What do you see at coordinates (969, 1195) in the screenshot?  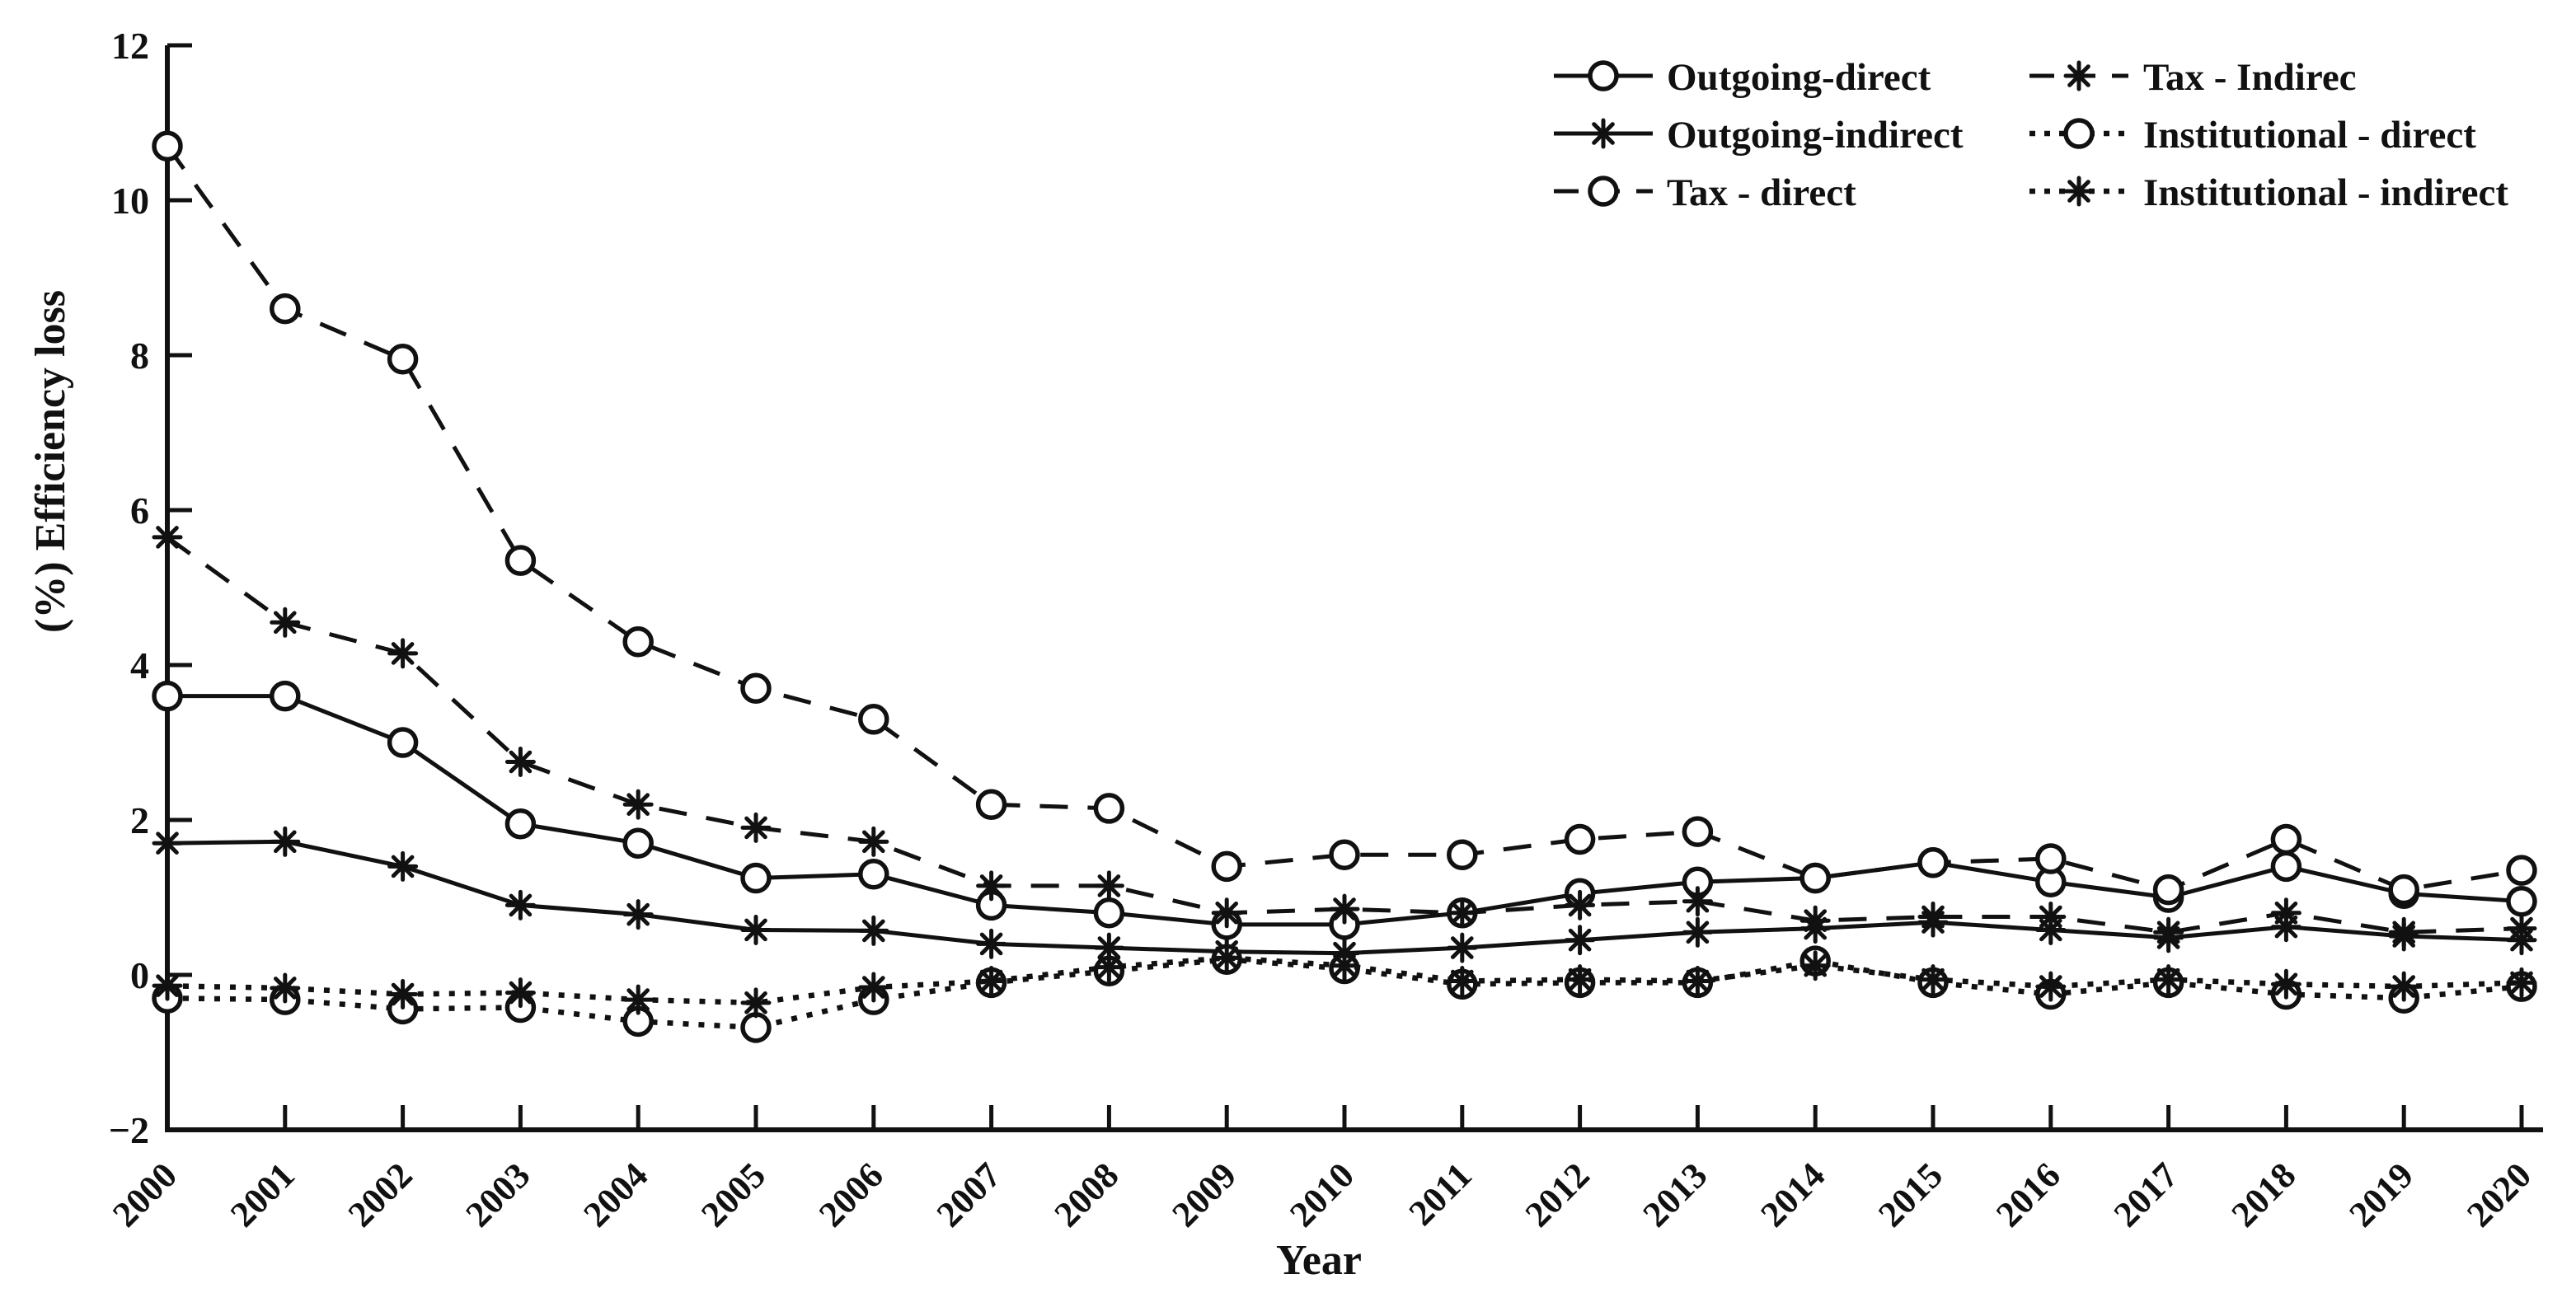 I see `x-tick-label: 2007` at bounding box center [969, 1195].